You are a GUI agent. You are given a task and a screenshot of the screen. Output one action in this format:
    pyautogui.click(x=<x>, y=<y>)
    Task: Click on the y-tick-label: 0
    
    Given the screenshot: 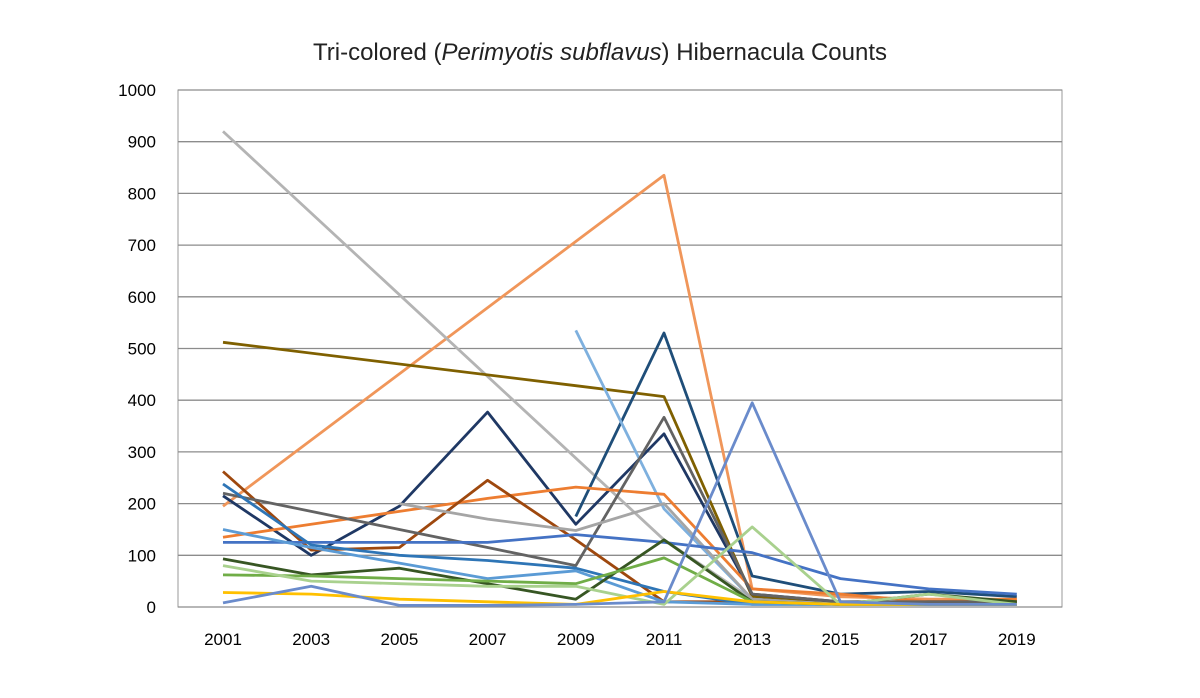 What is the action you would take?
    pyautogui.click(x=151, y=607)
    